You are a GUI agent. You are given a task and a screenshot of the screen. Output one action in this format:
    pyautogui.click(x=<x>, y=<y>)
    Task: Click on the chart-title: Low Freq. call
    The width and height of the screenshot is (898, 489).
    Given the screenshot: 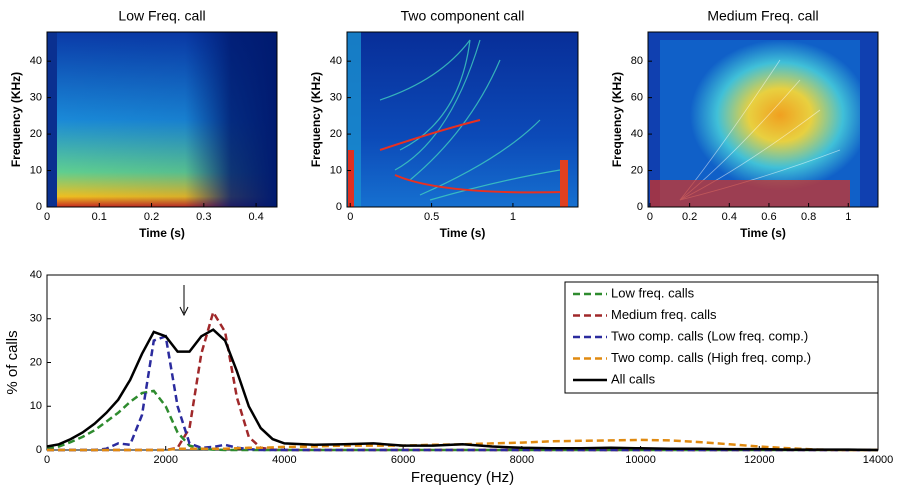 What is the action you would take?
    pyautogui.click(x=161, y=16)
    